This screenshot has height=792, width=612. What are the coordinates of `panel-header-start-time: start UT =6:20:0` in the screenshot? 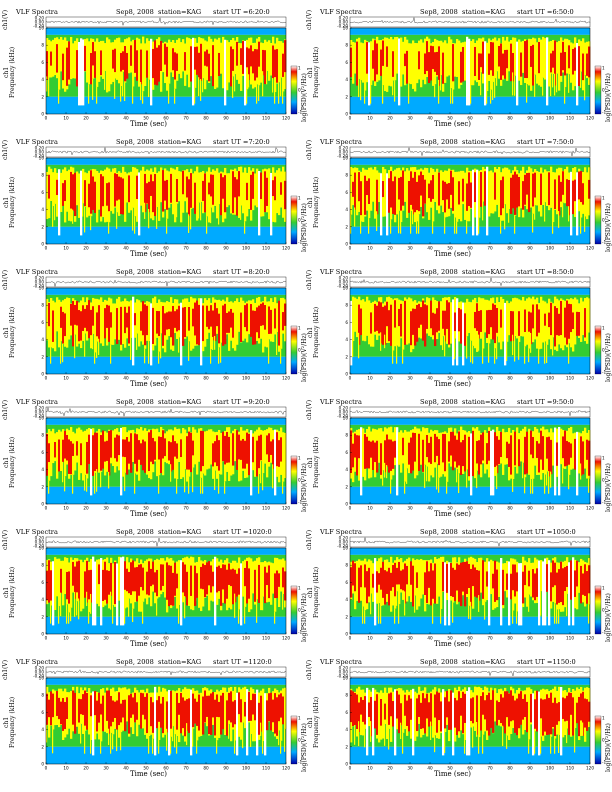 It's located at (241, 12).